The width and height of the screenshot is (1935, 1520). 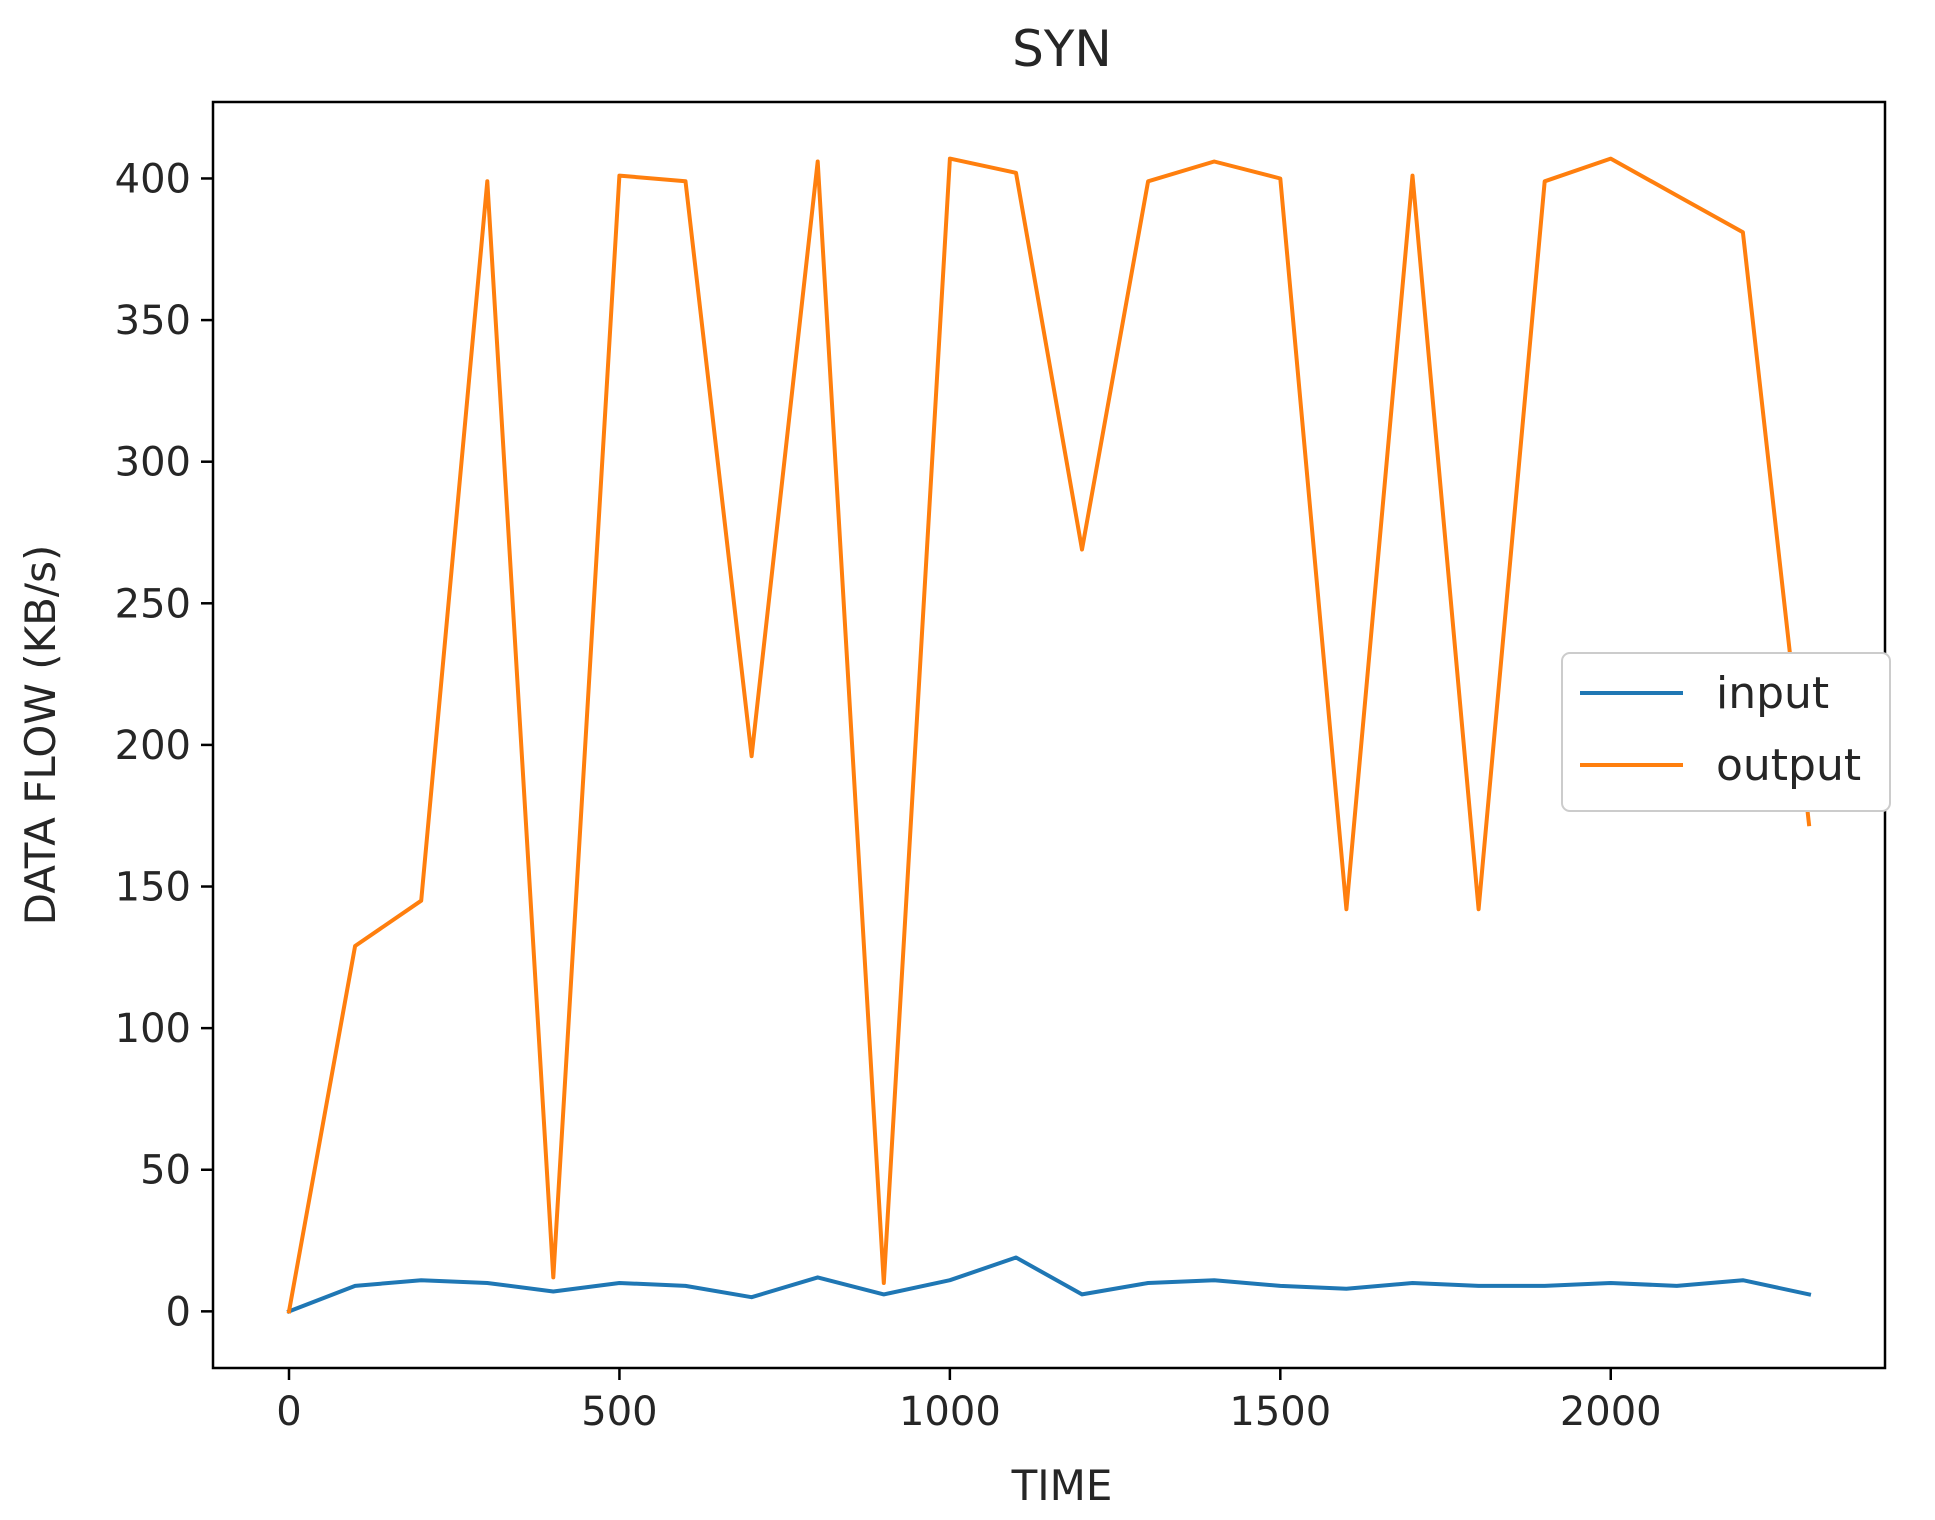 What do you see at coordinates (153, 321) in the screenshot?
I see `y-tick-label: 350` at bounding box center [153, 321].